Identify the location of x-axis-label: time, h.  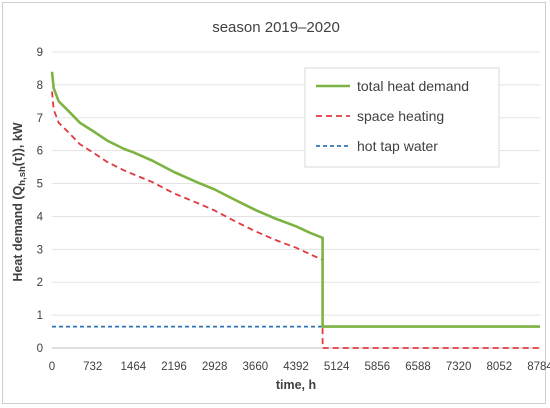
(296, 385).